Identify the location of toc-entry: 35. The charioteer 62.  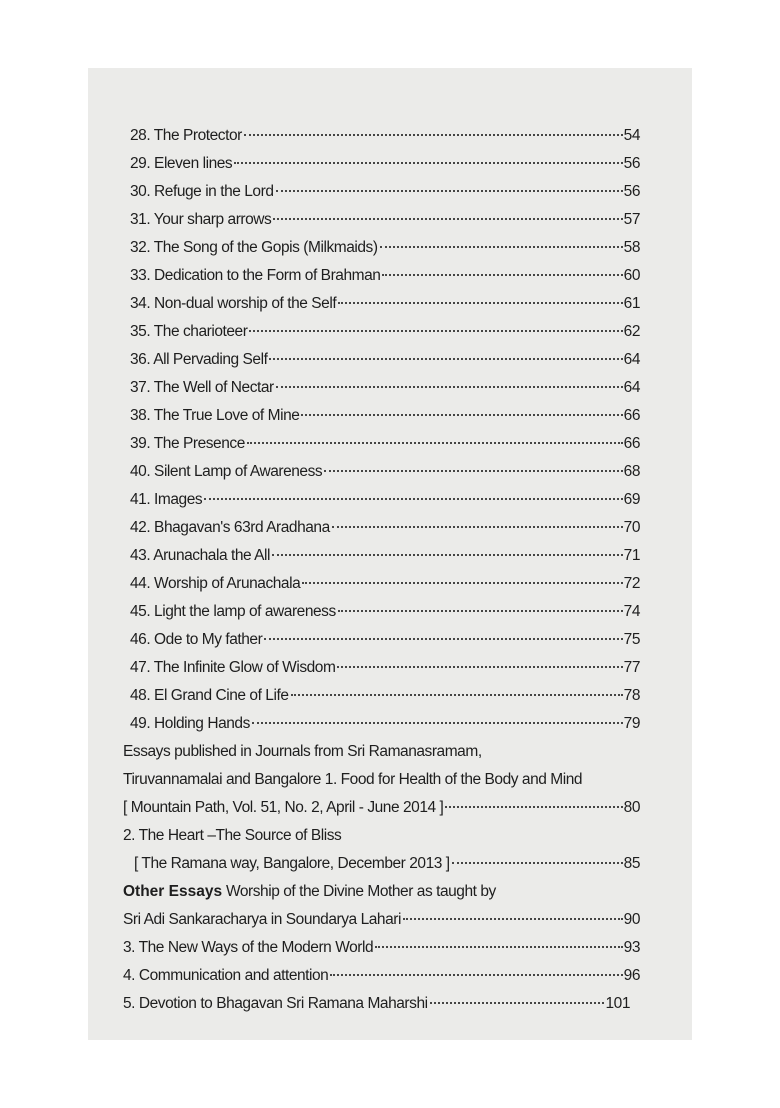
(385, 332).